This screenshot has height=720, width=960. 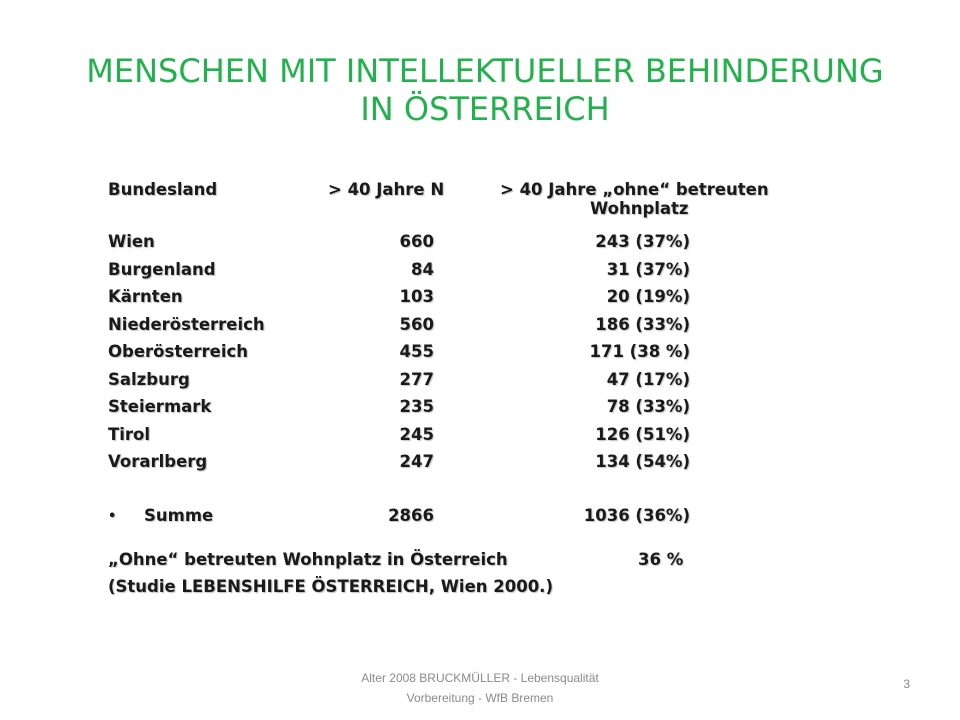 I want to click on cell-n: 245, so click(x=416, y=434).